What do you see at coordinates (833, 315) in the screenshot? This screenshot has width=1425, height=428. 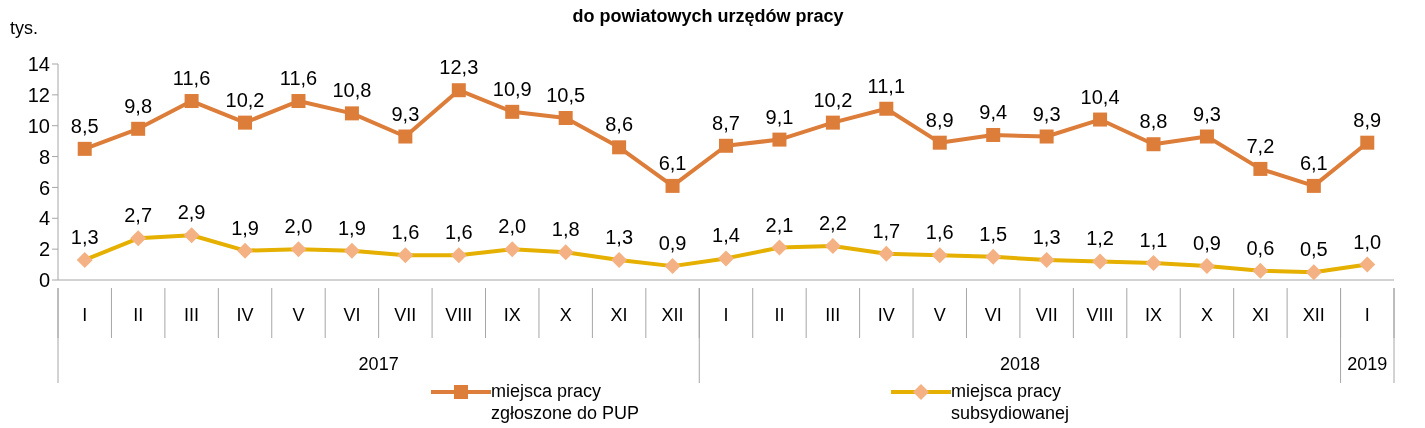 I see `x-tick-label: III` at bounding box center [833, 315].